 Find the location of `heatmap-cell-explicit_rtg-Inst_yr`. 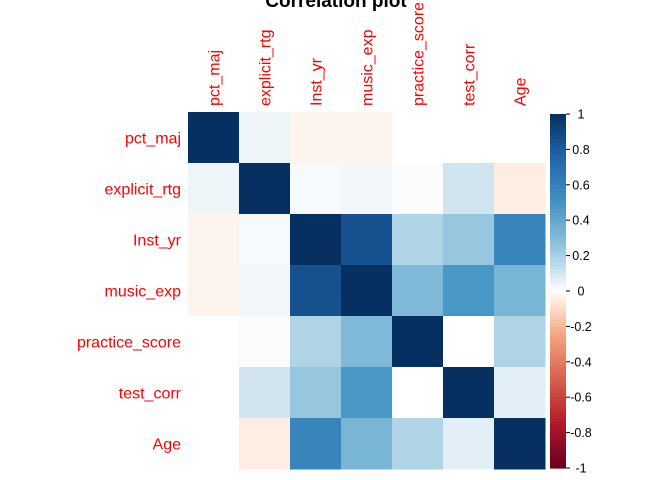

heatmap-cell-explicit_rtg-Inst_yr is located at coordinates (316, 189).